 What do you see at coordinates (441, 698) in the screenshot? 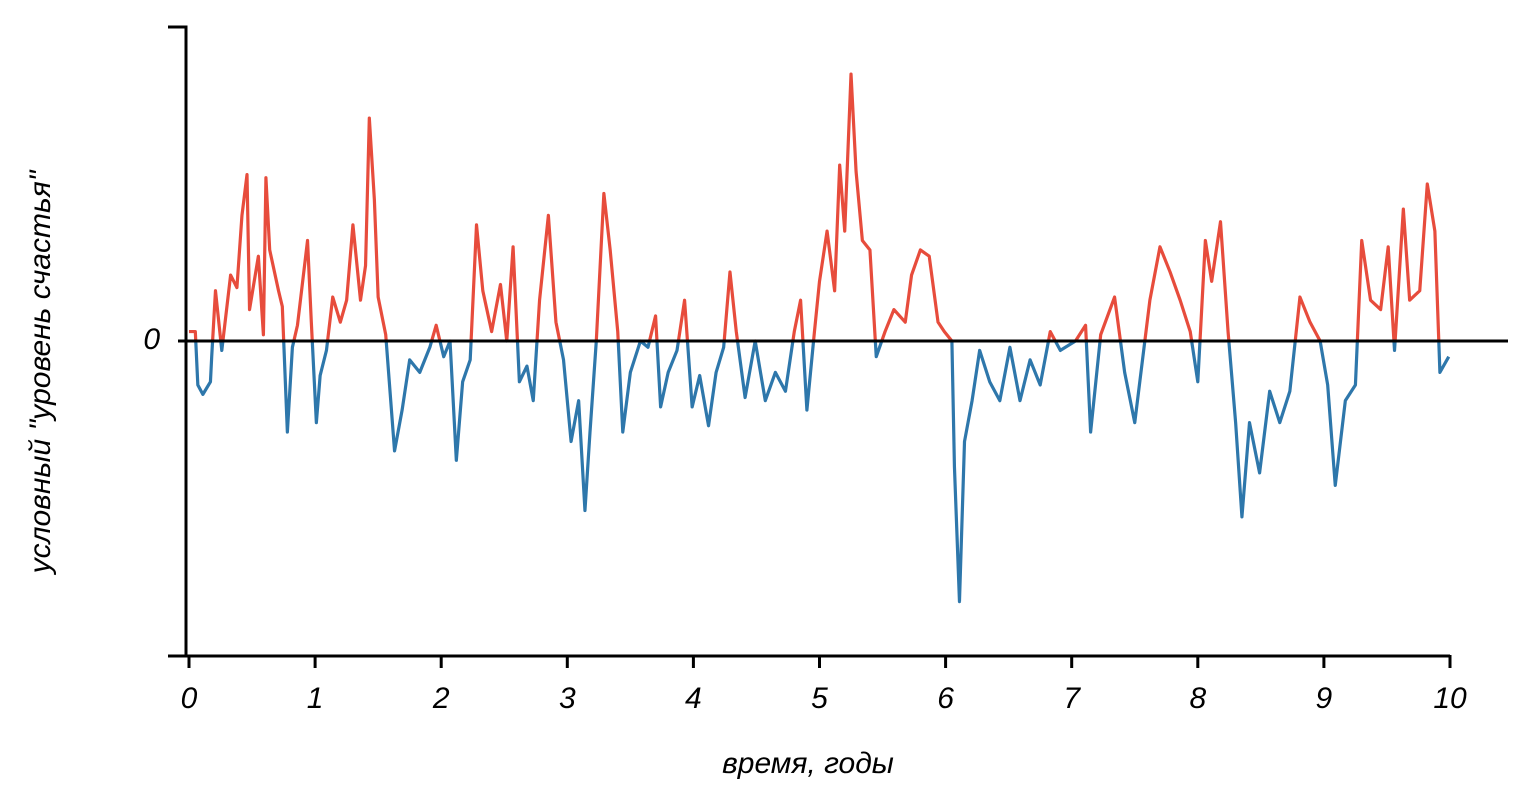
I see `x-tick-label: 2` at bounding box center [441, 698].